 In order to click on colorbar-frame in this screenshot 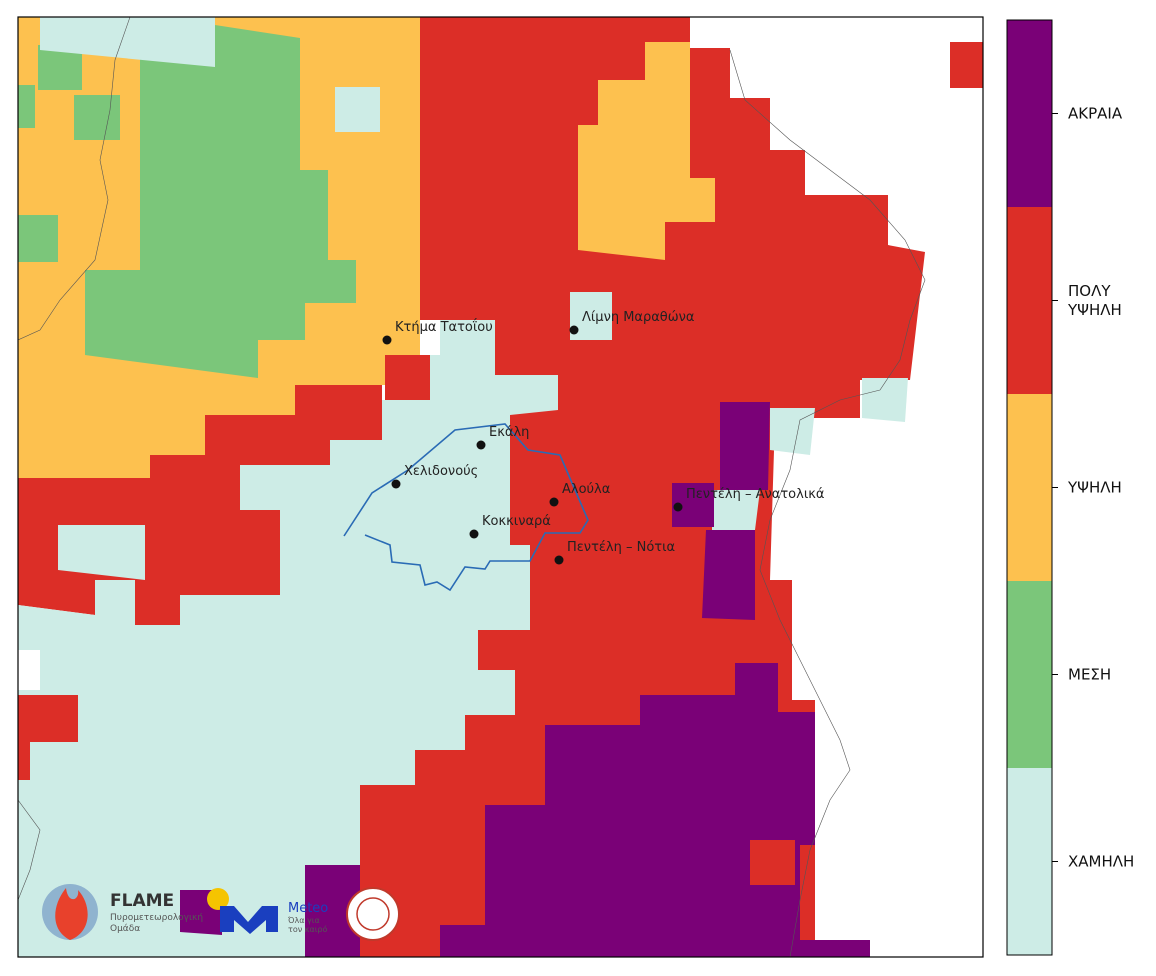, I will do `click(1029, 487)`.